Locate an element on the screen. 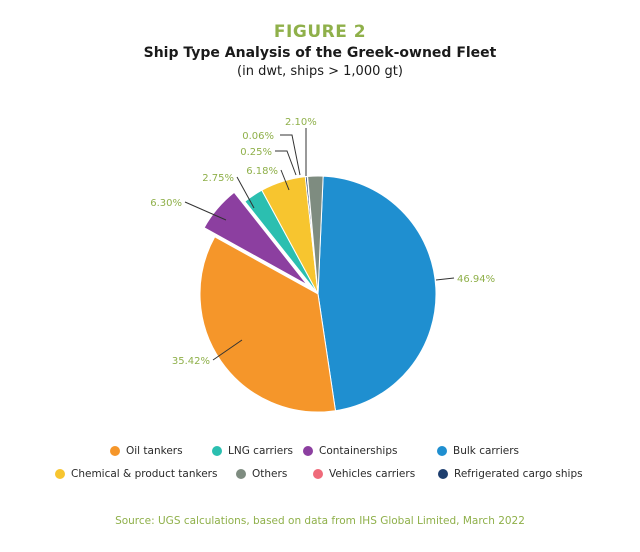 This screenshot has width=640, height=552. data-label: 2.10% is located at coordinates (301, 122).